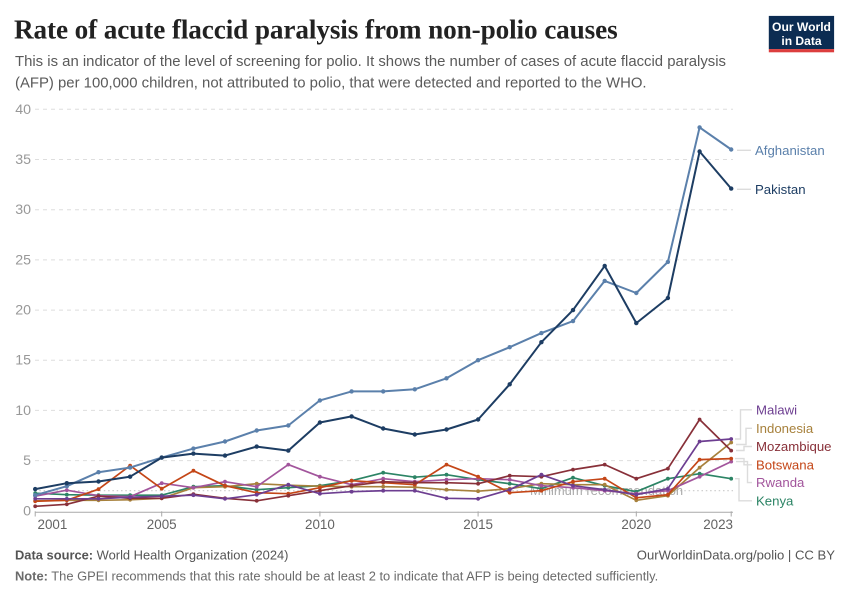 The image size is (850, 600). What do you see at coordinates (785, 464) in the screenshot?
I see `svg-text: Botswana` at bounding box center [785, 464].